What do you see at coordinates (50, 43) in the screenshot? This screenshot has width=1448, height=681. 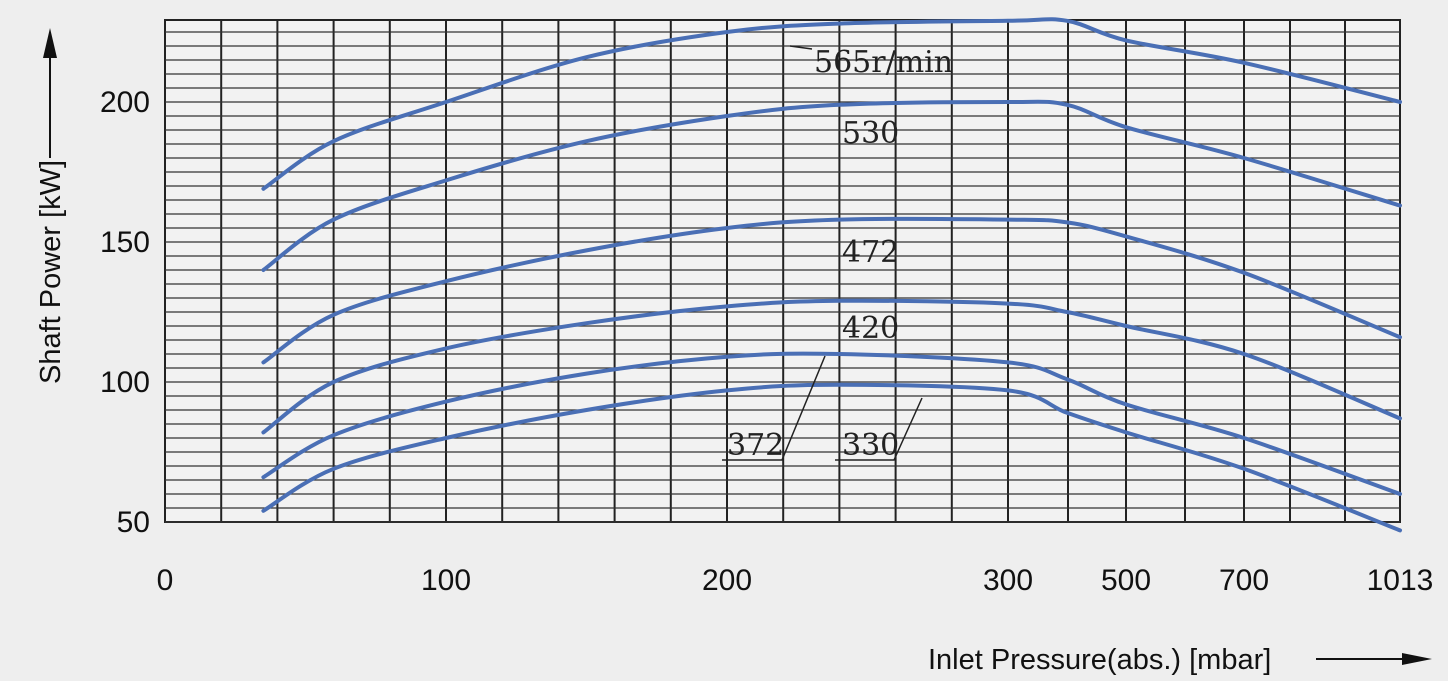 I see `y-axis-arrow-icon` at bounding box center [50, 43].